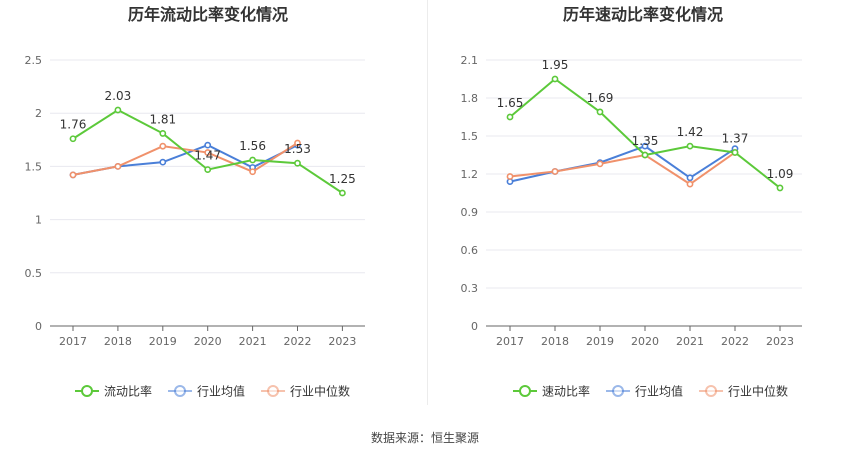 Image resolution: width=850 pixels, height=459 pixels. I want to click on y-tick-label: 0.5, so click(34, 273).